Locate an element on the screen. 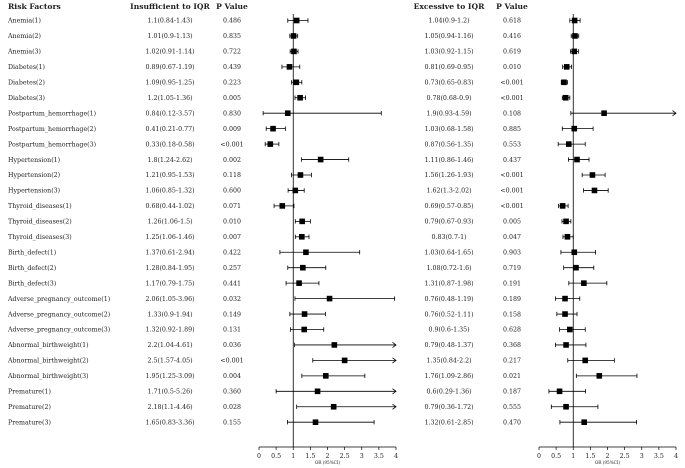 The height and width of the screenshot is (468, 685). header-risk-factors: Risk Factors is located at coordinates (34, 6).